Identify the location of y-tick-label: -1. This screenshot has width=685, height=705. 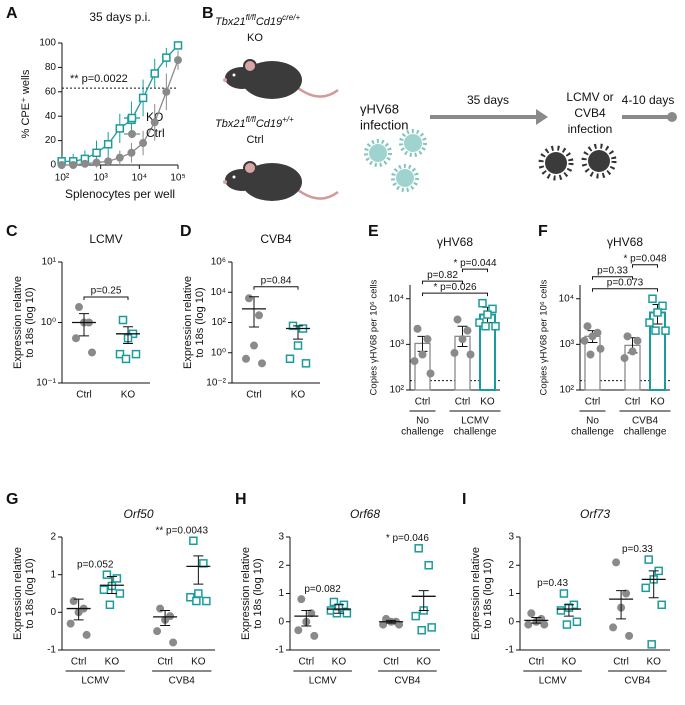
(509, 650).